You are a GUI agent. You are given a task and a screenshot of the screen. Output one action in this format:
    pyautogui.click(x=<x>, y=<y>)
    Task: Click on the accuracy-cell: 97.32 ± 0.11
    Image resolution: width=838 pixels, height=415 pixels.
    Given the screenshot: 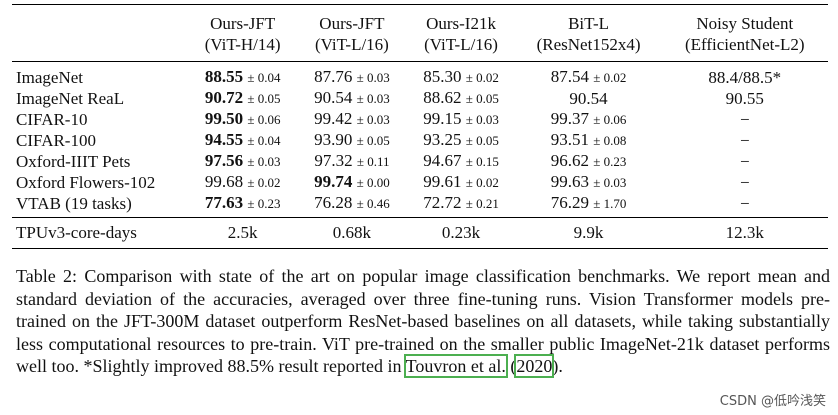 What is the action you would take?
    pyautogui.click(x=351, y=161)
    